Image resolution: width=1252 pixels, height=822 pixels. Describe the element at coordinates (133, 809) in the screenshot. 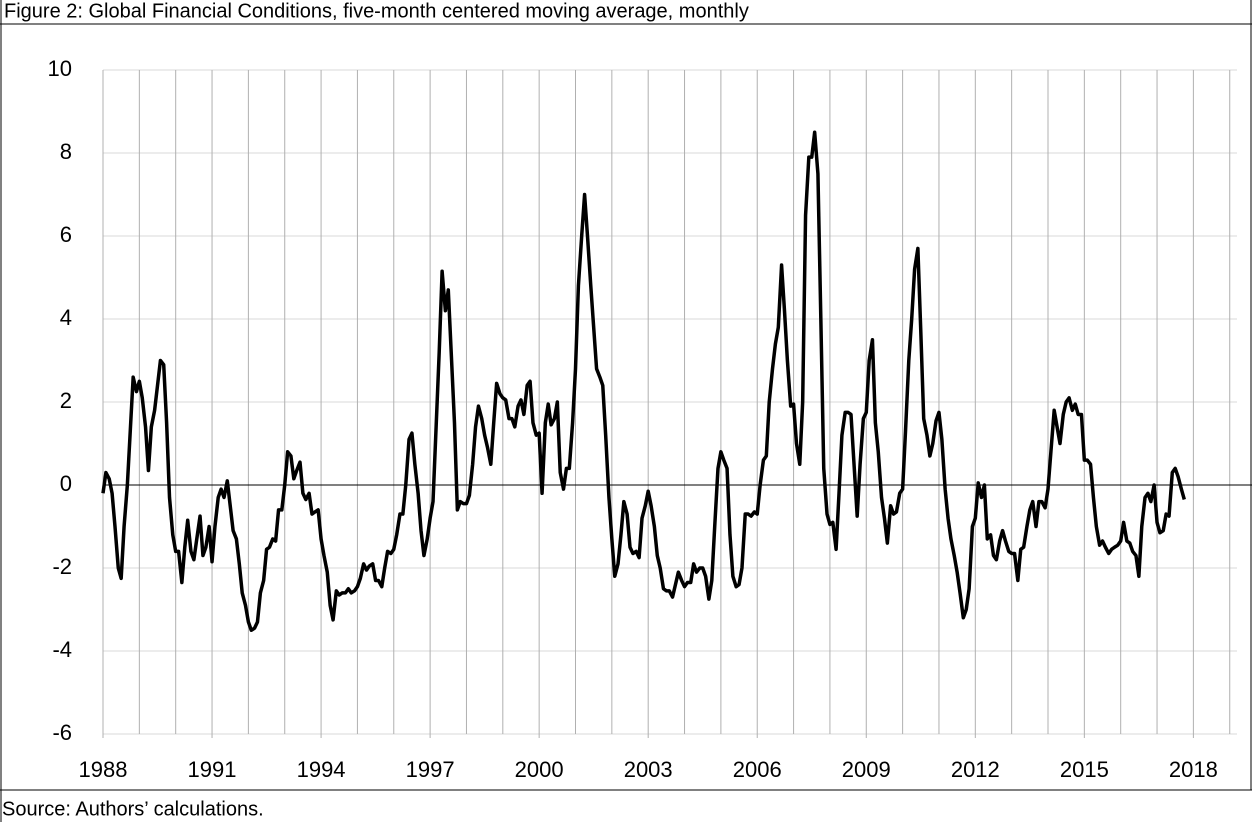

I see `source-note: Source: Authors’ calculations.` at that location.